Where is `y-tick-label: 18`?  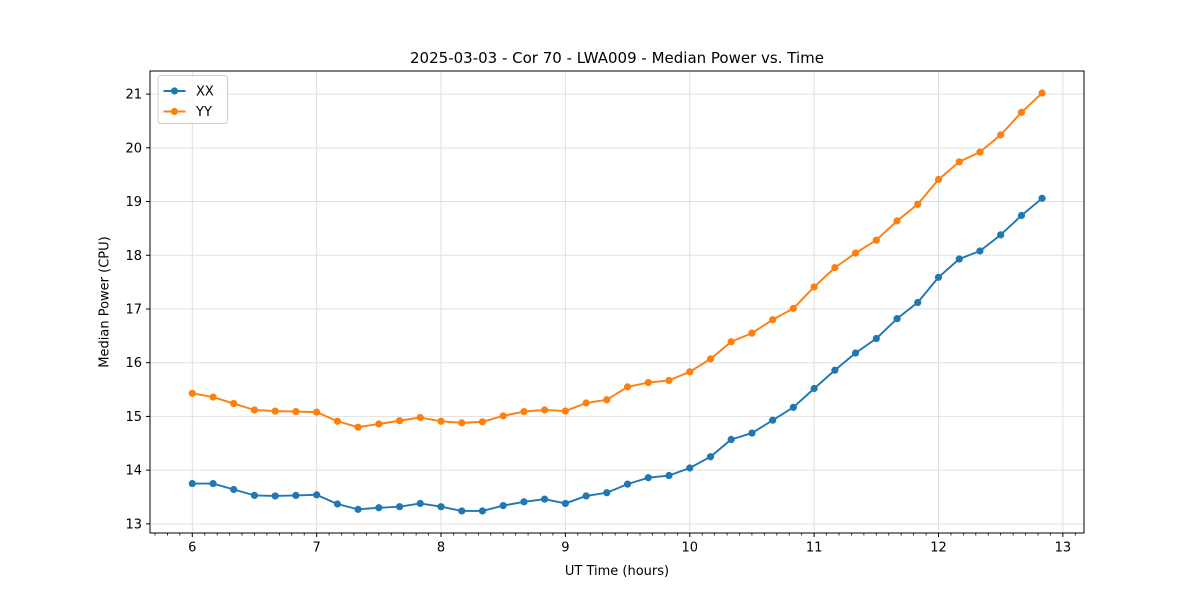 y-tick-label: 18 is located at coordinates (133, 256).